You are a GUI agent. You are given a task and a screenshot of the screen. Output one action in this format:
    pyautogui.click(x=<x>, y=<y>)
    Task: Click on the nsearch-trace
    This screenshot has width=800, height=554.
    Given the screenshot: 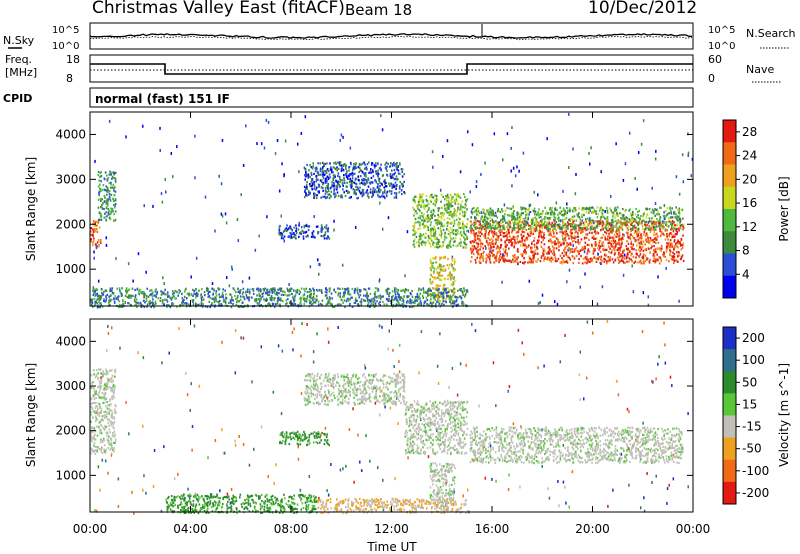 What is the action you would take?
    pyautogui.click(x=391, y=38)
    